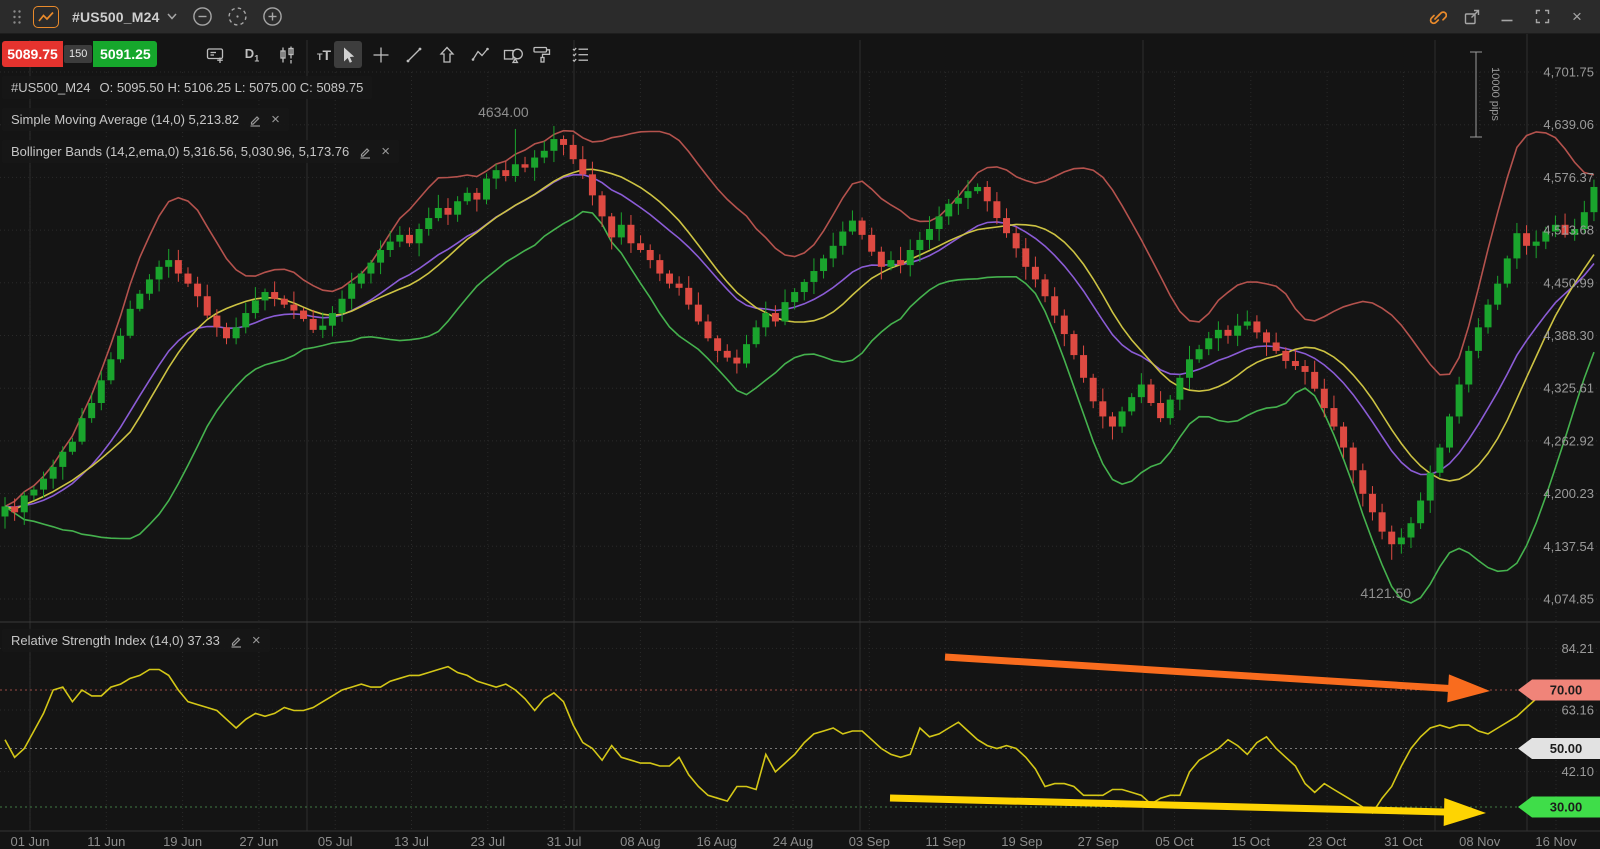 This screenshot has width=1600, height=849. I want to click on buy-button: 5091.25, so click(125, 54).